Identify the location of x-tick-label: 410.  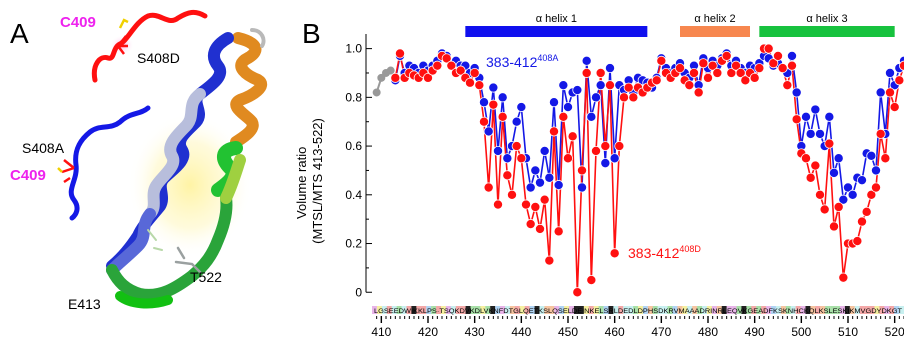
(381, 332).